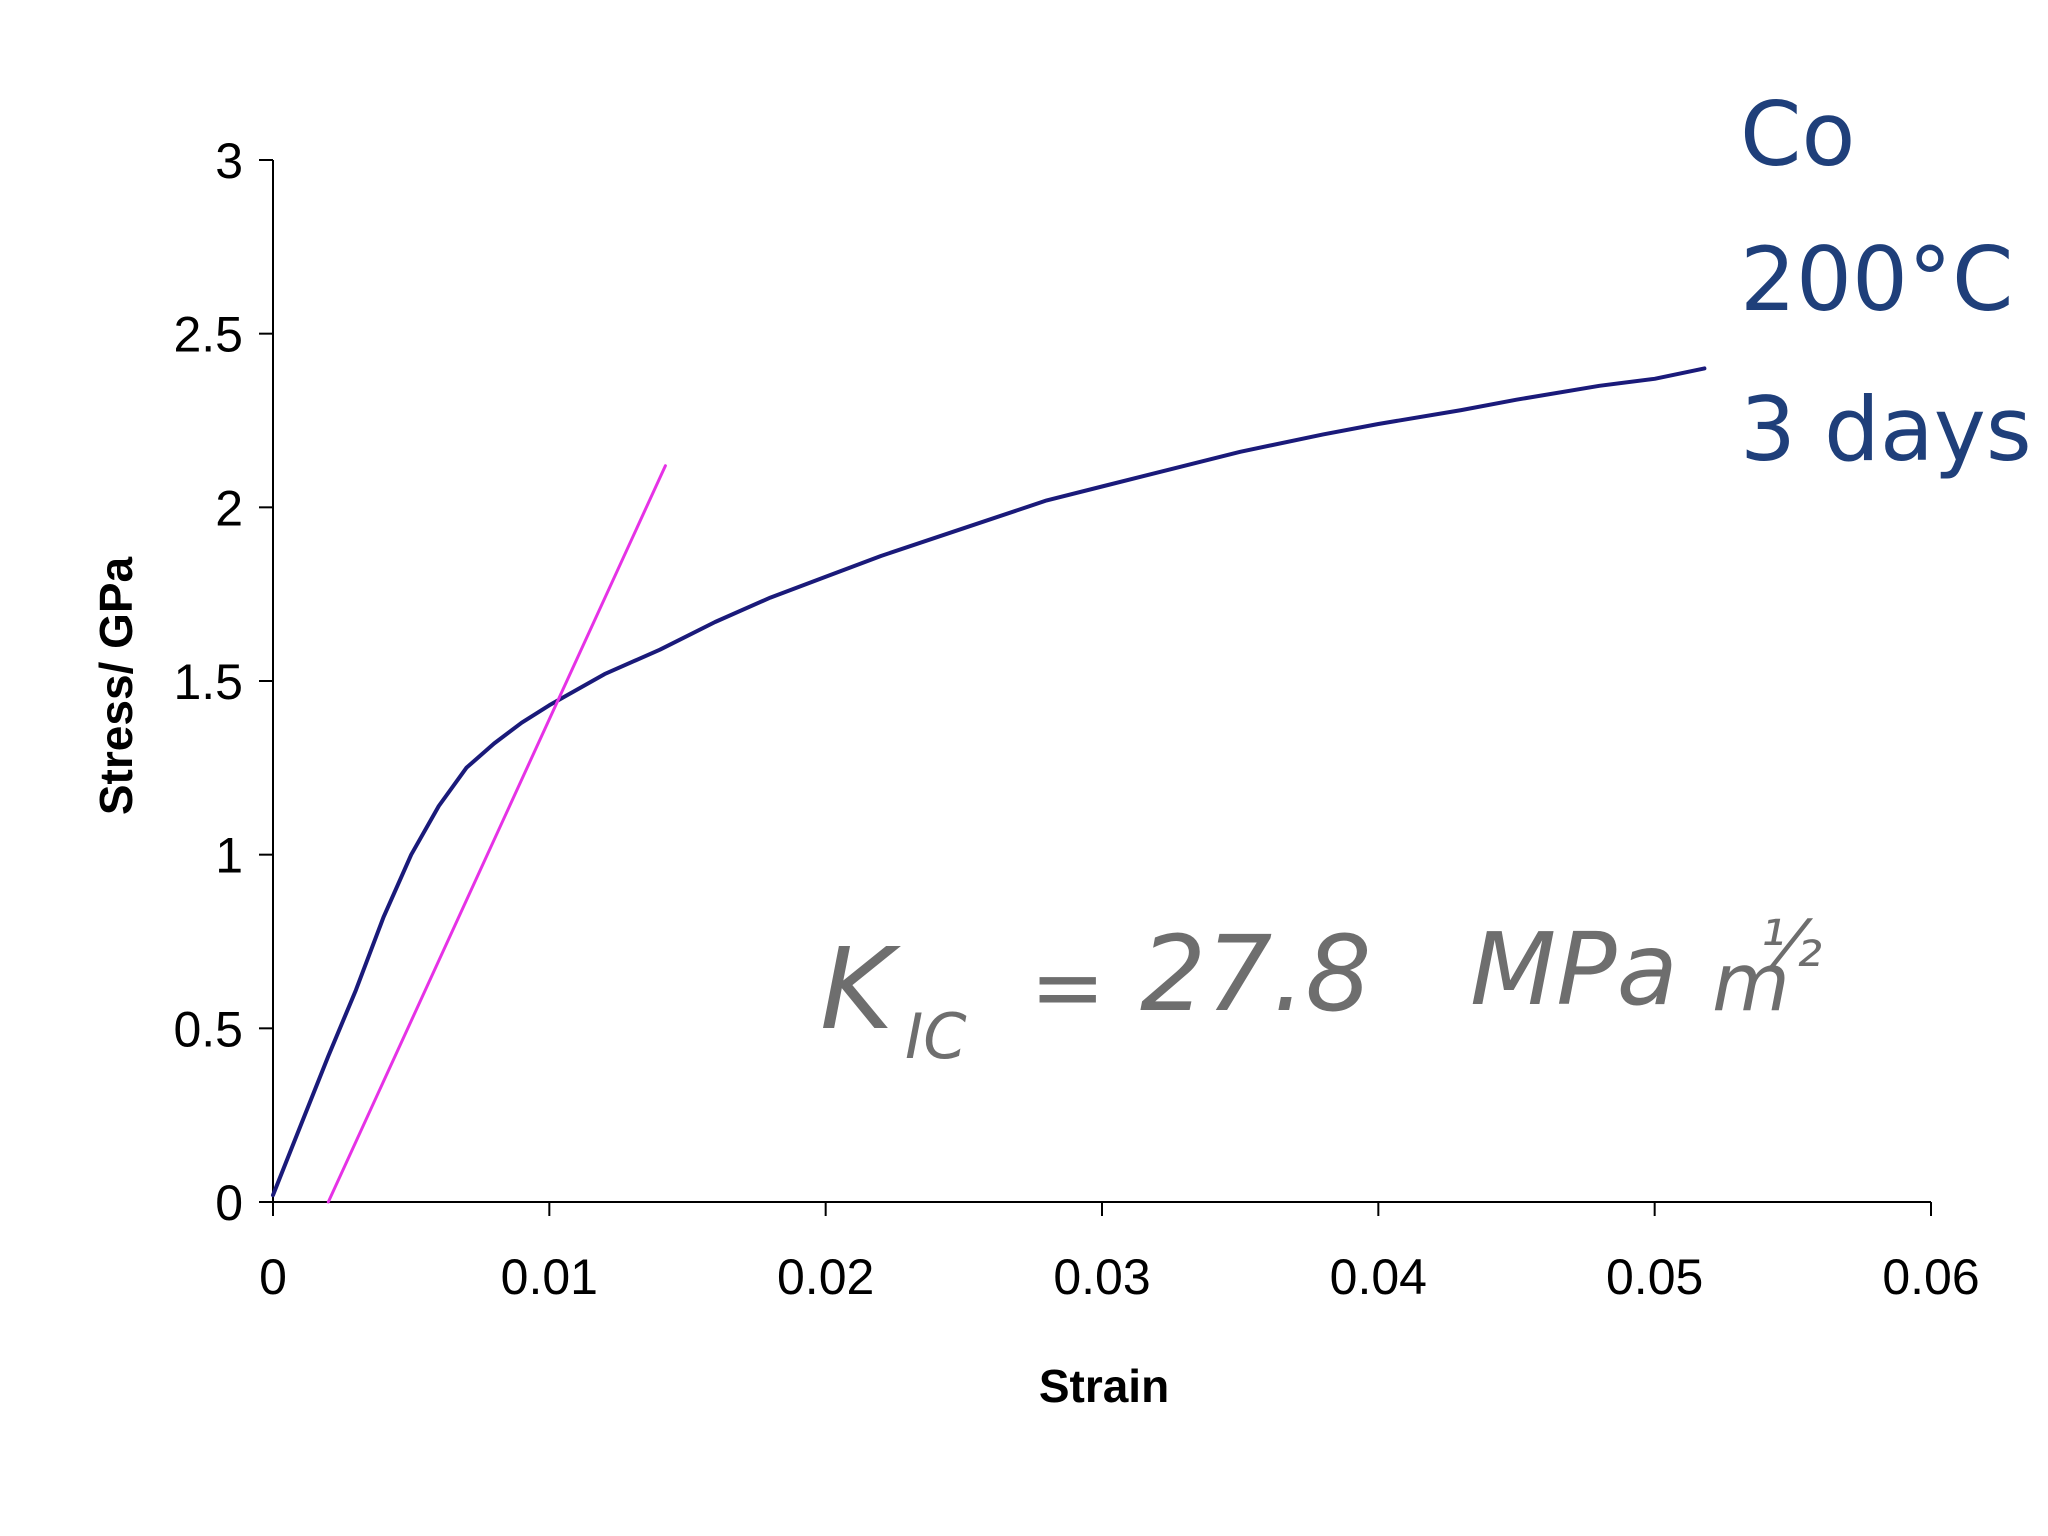  I want to click on handwritten-m: m, so click(1751, 982).